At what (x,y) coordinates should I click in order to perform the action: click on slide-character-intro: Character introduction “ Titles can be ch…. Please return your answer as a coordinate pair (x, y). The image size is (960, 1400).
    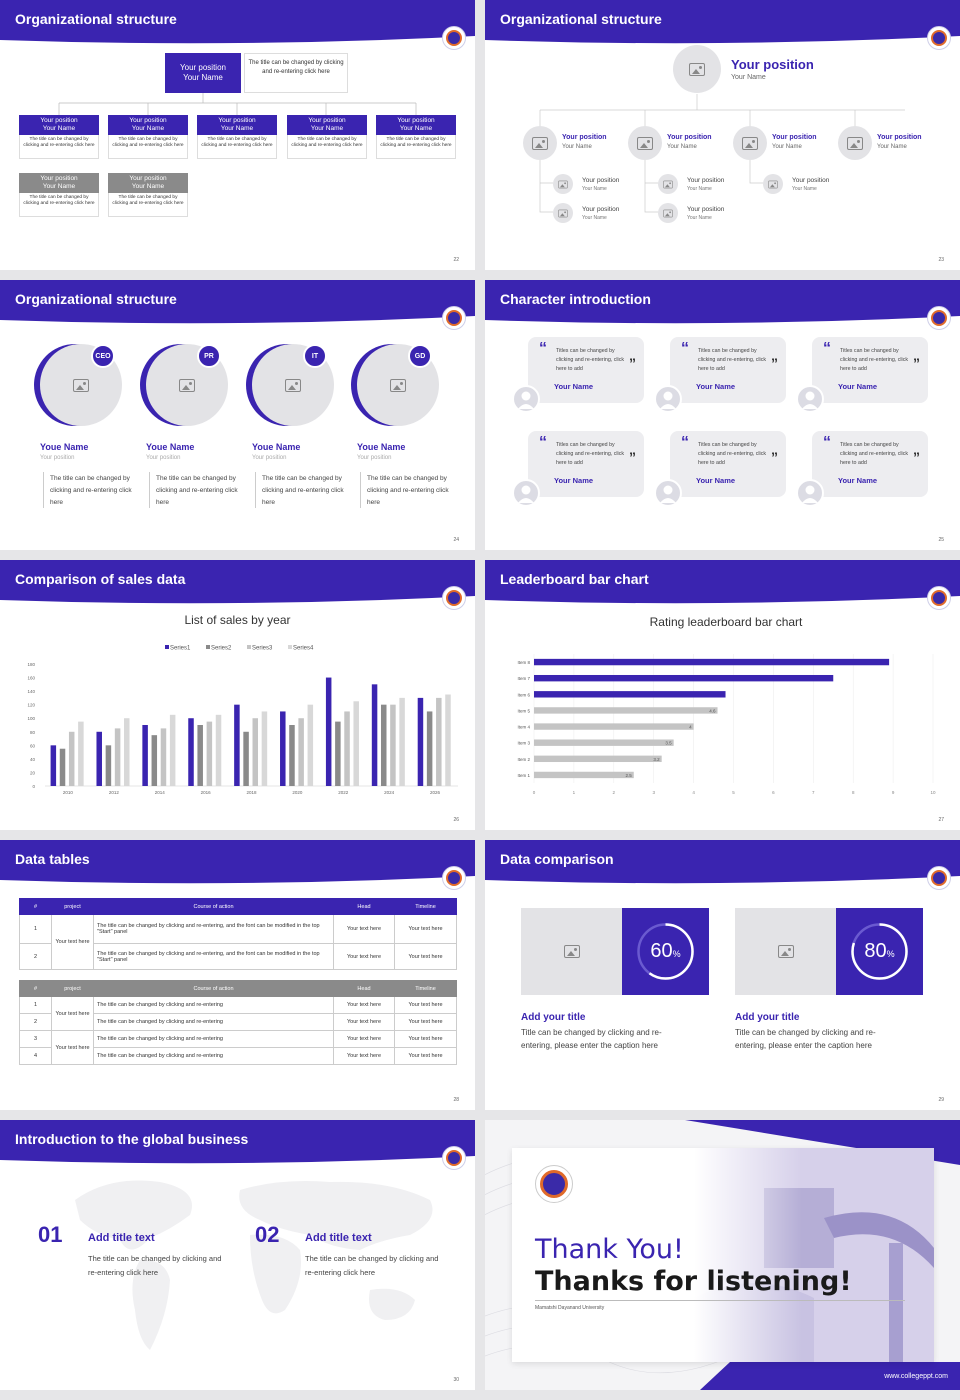
    Looking at the image, I should click on (722, 415).